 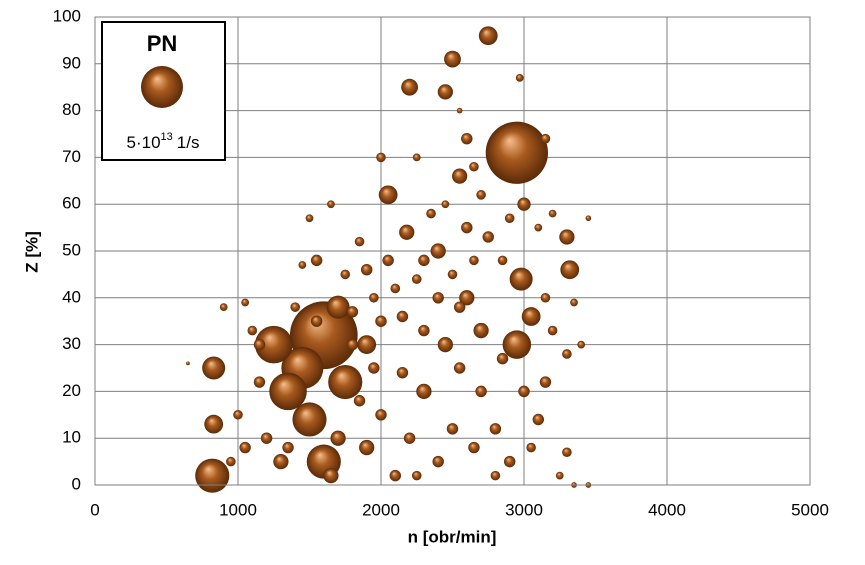 I want to click on y-tick-label: 0, so click(x=76, y=483).